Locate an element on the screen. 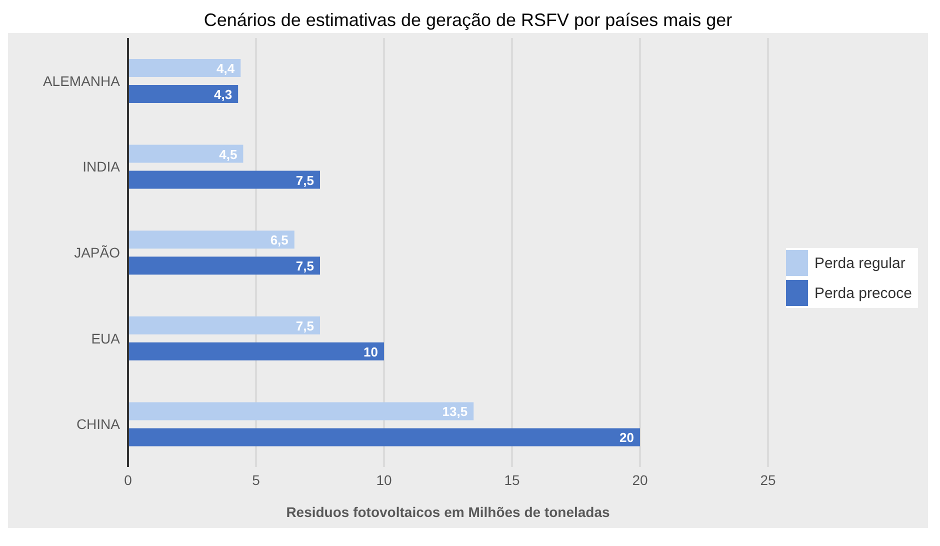  x-tick-label: 25 is located at coordinates (768, 480).